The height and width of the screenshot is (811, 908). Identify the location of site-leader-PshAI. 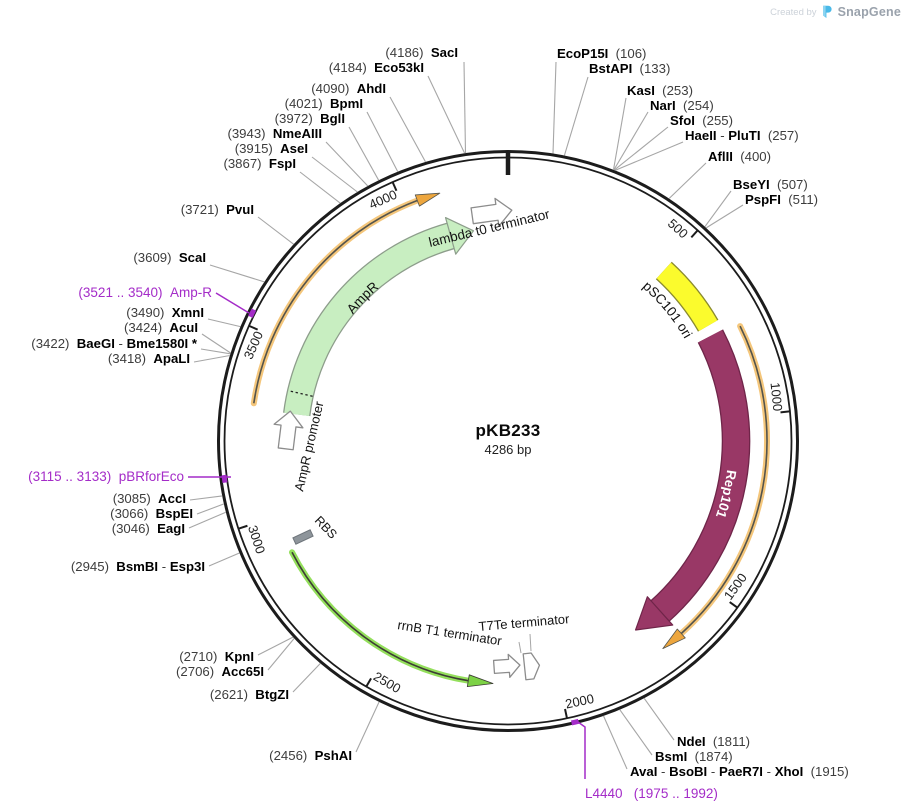
(367, 727).